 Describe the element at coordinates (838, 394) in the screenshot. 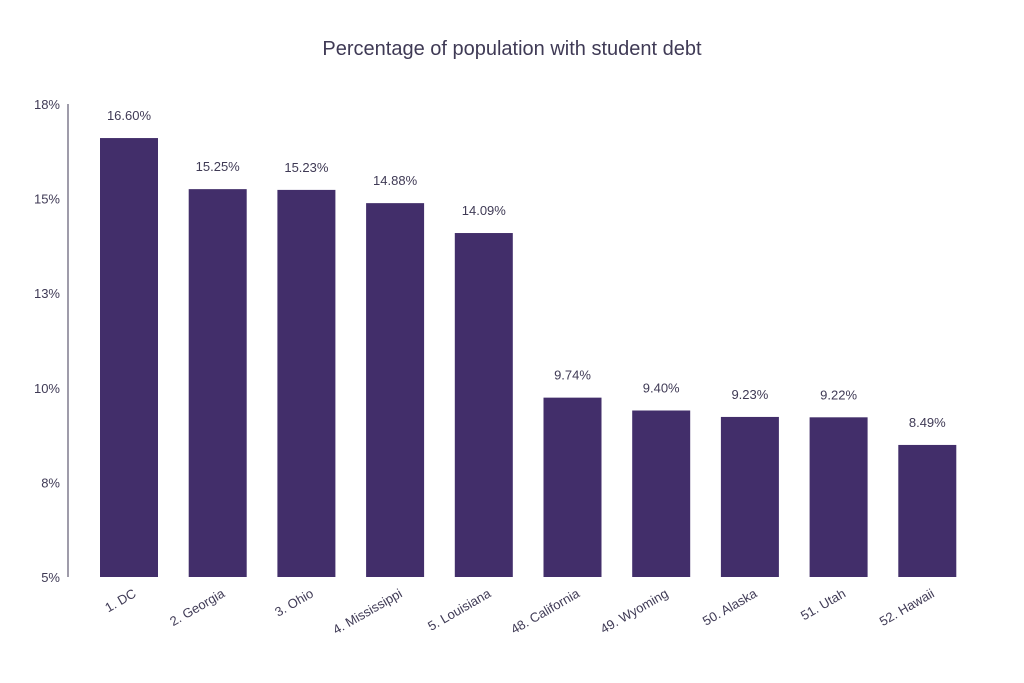

I see `data-label: 9.22%` at that location.